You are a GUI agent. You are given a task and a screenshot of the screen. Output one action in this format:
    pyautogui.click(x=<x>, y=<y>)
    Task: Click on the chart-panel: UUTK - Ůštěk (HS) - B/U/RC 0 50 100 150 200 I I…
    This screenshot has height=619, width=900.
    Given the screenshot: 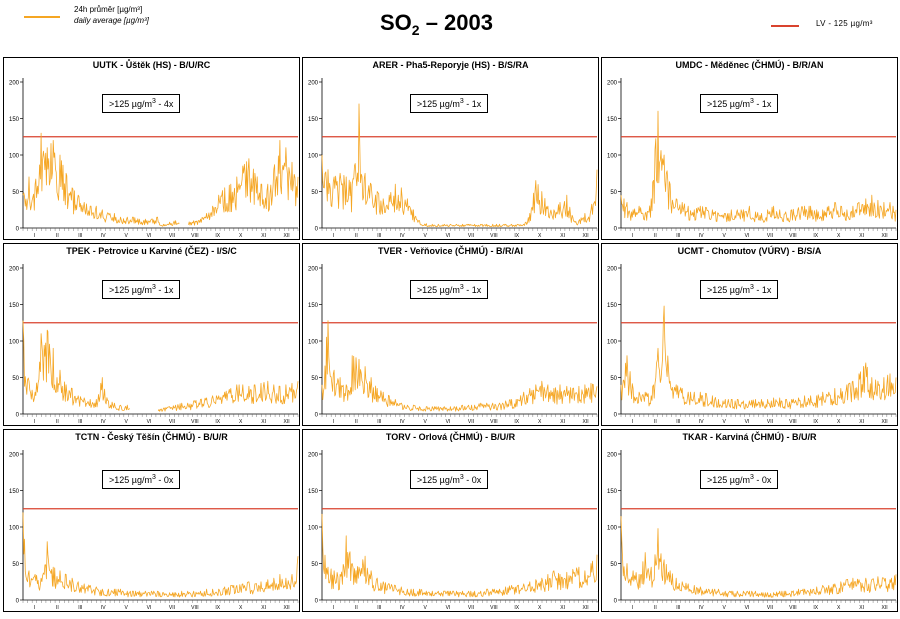 What is the action you would take?
    pyautogui.click(x=151, y=148)
    